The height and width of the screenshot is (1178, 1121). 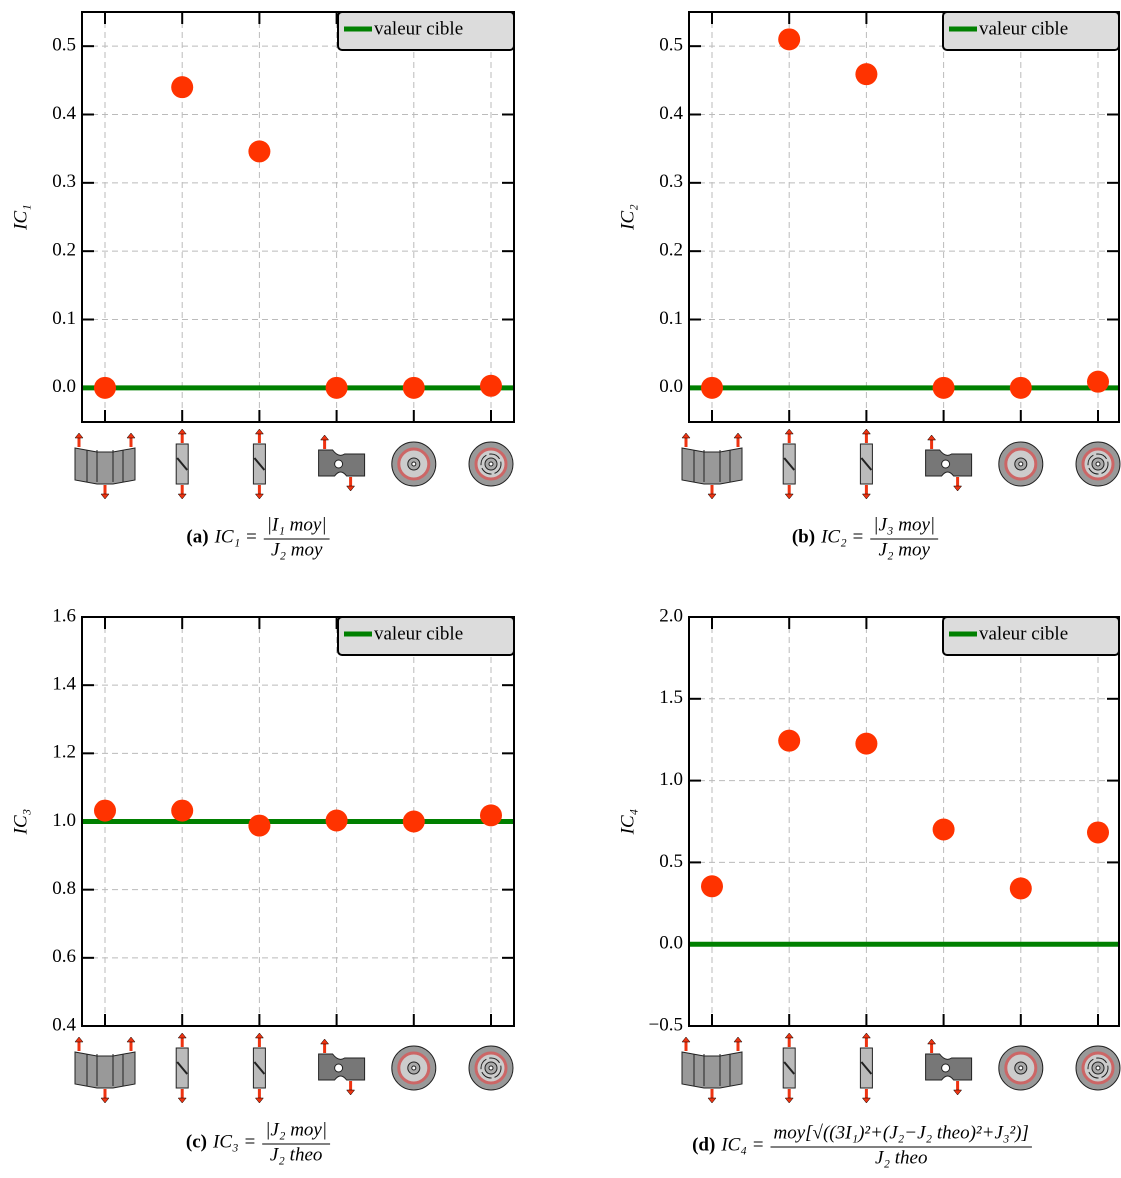 I want to click on y-tick-label: 1.6, so click(x=64, y=615).